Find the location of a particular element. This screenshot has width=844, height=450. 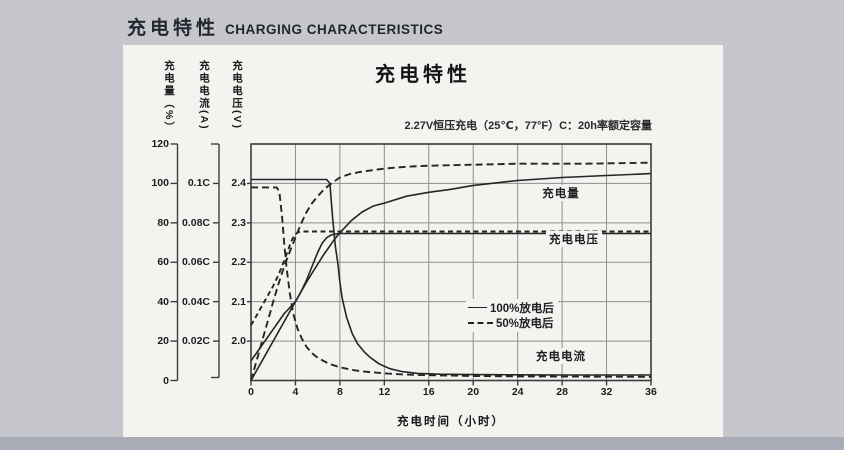

current-tick-label: 0.02C is located at coordinates (195, 341).